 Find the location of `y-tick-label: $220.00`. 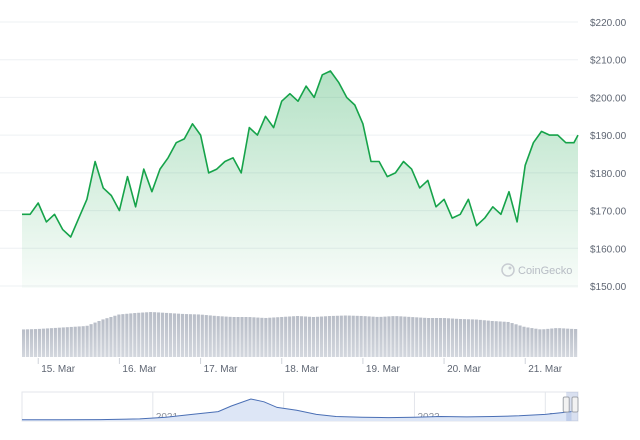

y-tick-label: $220.00 is located at coordinates (608, 23).